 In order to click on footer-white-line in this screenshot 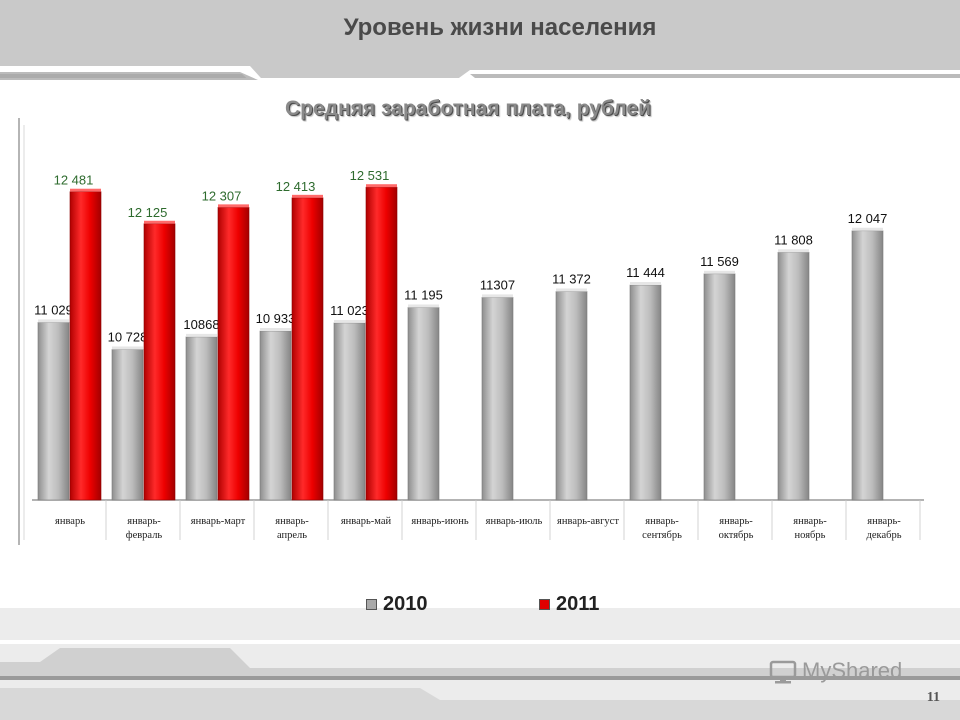, I will do `click(480, 642)`.